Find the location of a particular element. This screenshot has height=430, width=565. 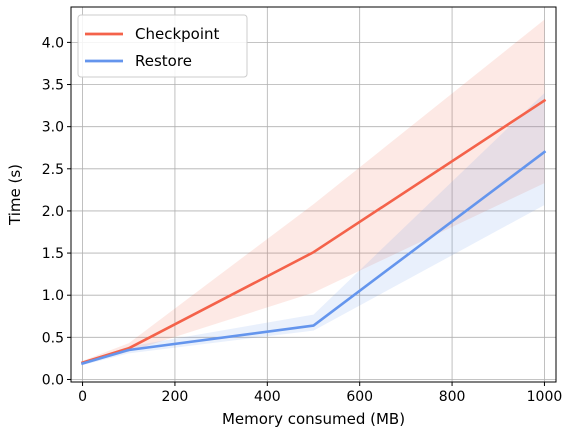

x-tick-label: 200 is located at coordinates (175, 397).